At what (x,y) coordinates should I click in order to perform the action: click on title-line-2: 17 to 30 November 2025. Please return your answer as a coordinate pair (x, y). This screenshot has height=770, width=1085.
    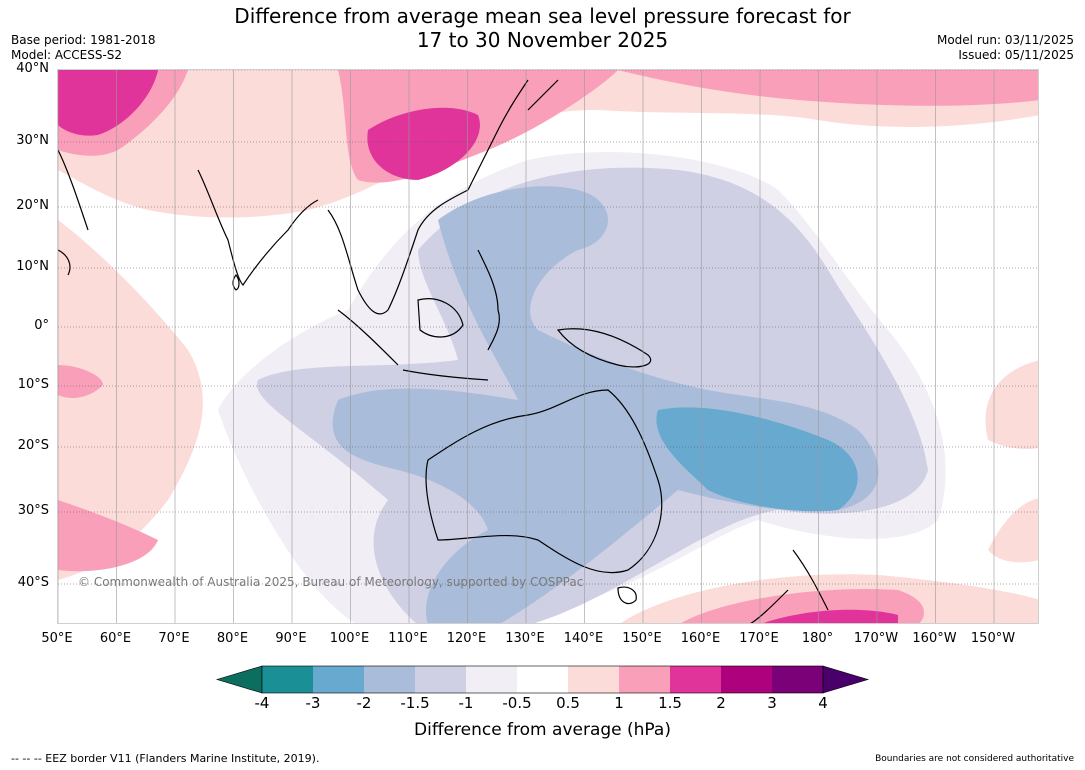
    Looking at the image, I should click on (542, 40).